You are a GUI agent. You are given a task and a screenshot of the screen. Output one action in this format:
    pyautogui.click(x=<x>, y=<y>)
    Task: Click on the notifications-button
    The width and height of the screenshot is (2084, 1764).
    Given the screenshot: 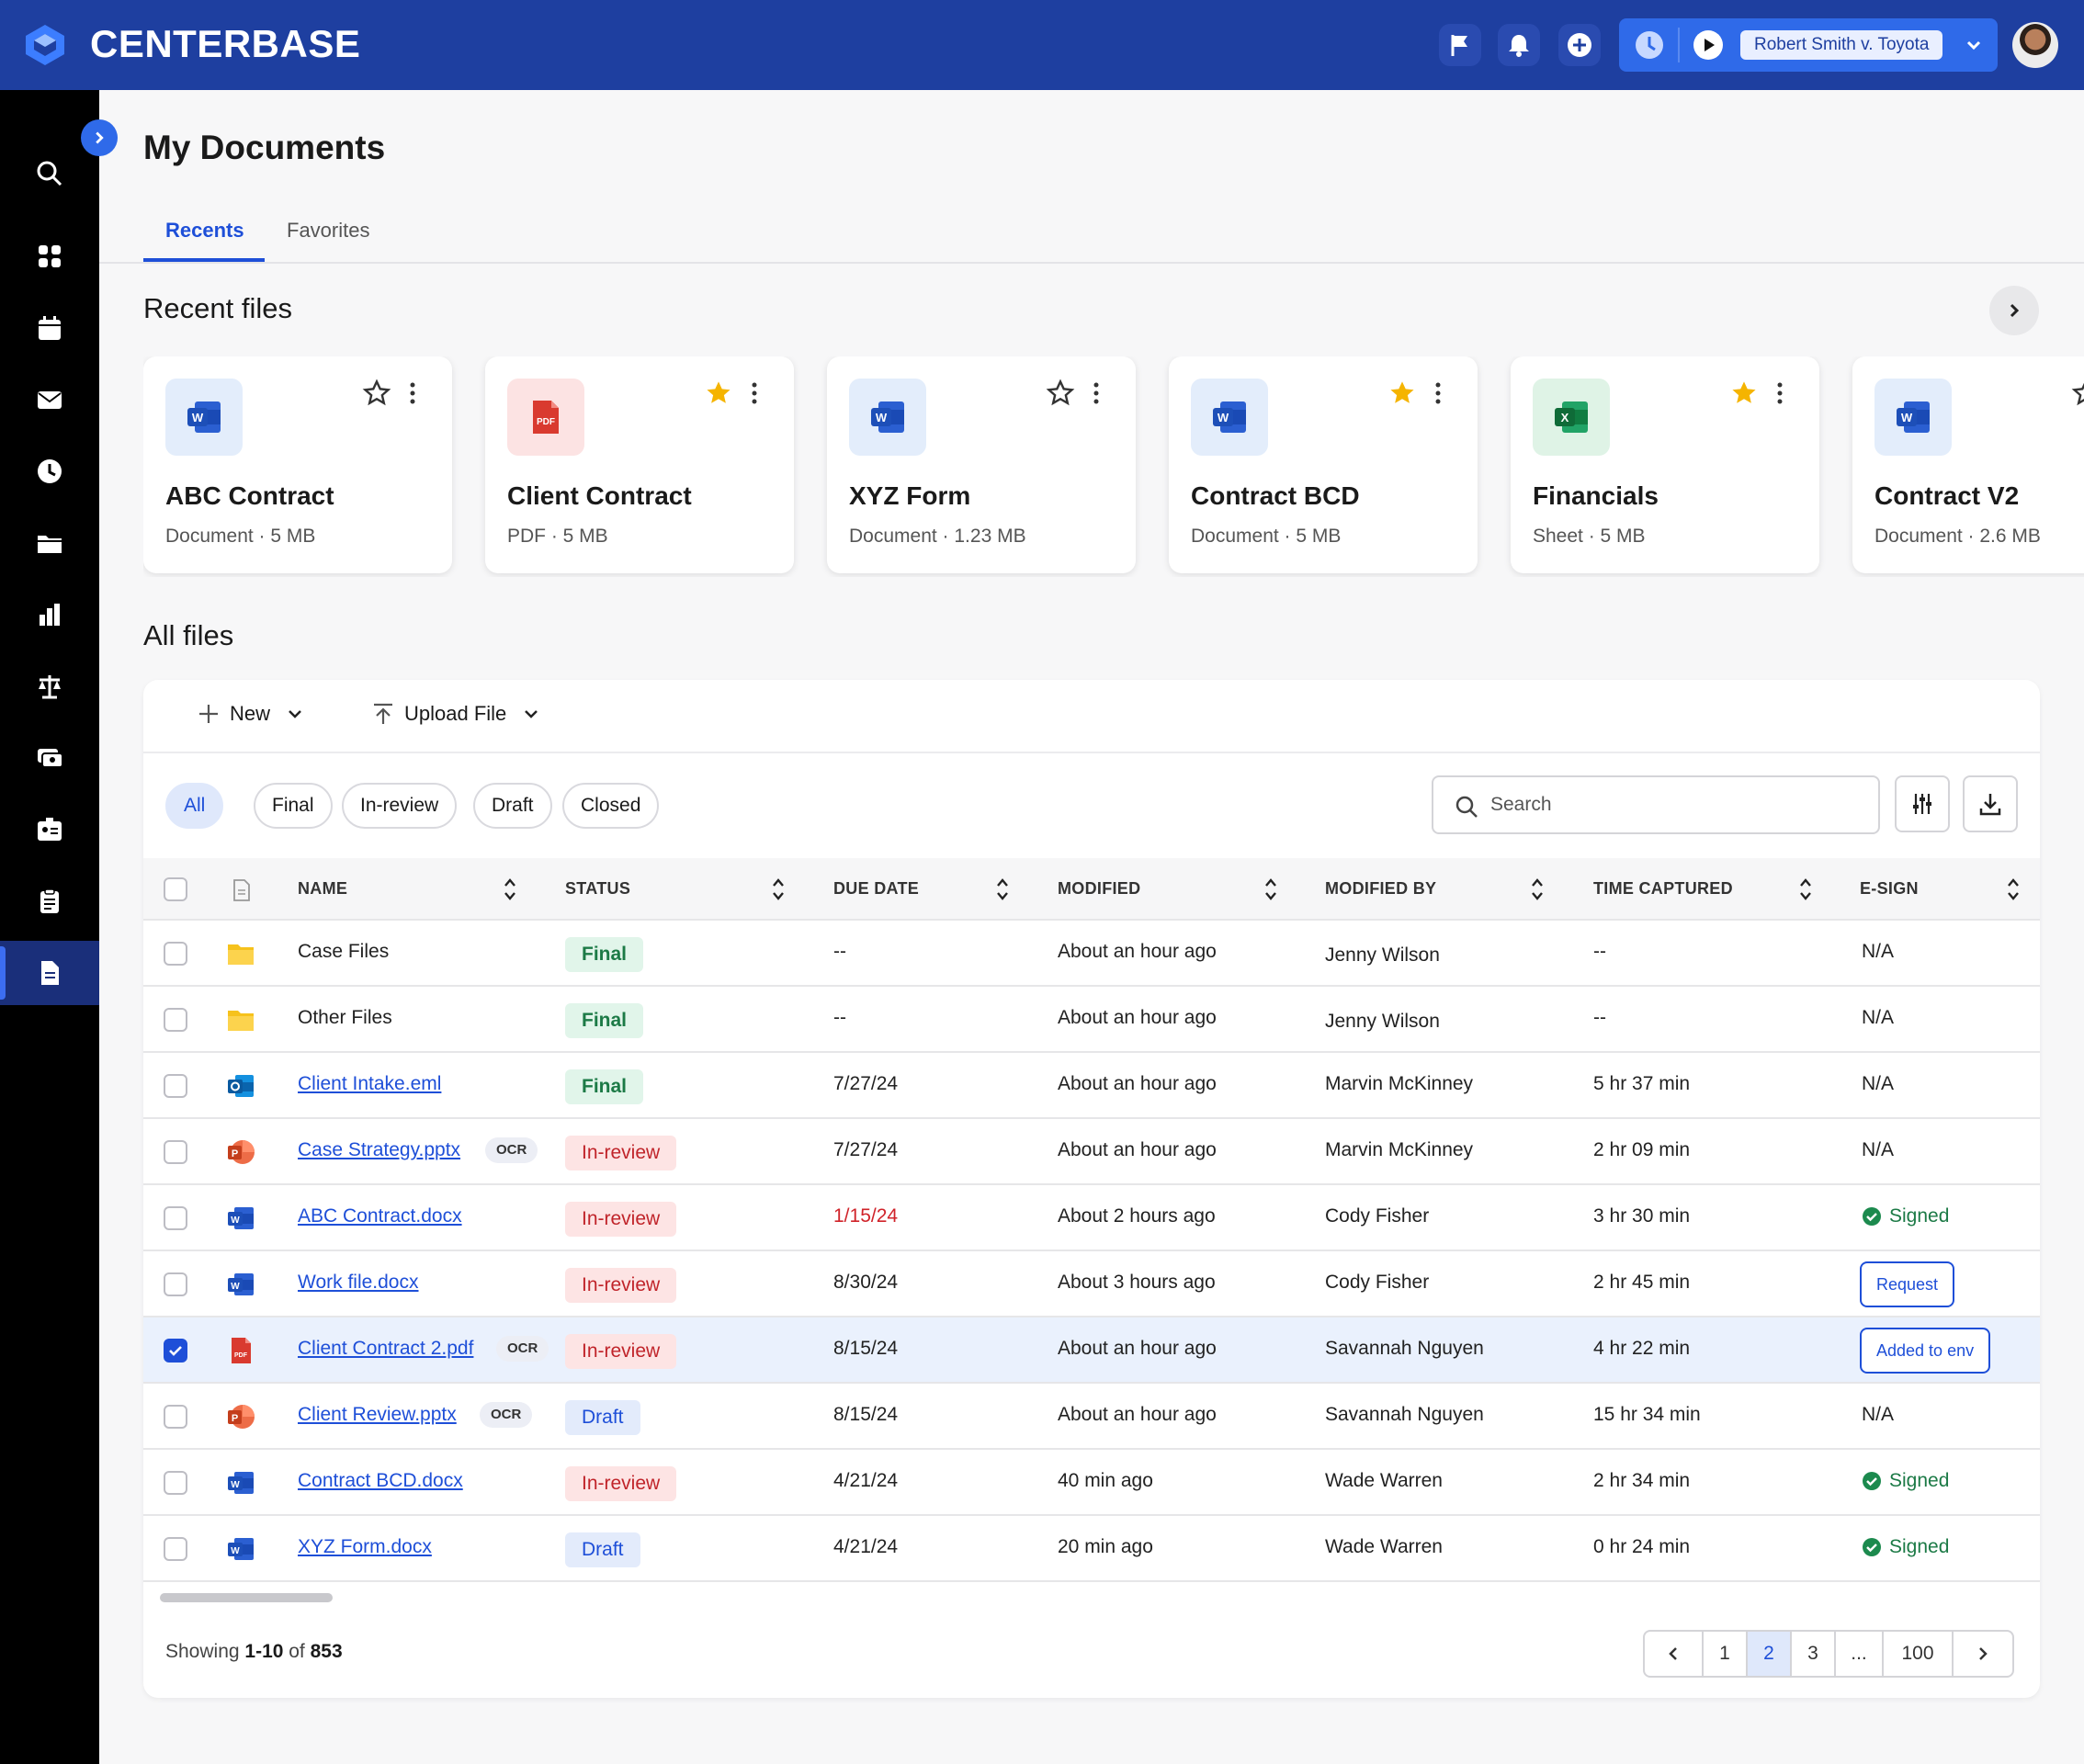 What is the action you would take?
    pyautogui.click(x=1519, y=45)
    